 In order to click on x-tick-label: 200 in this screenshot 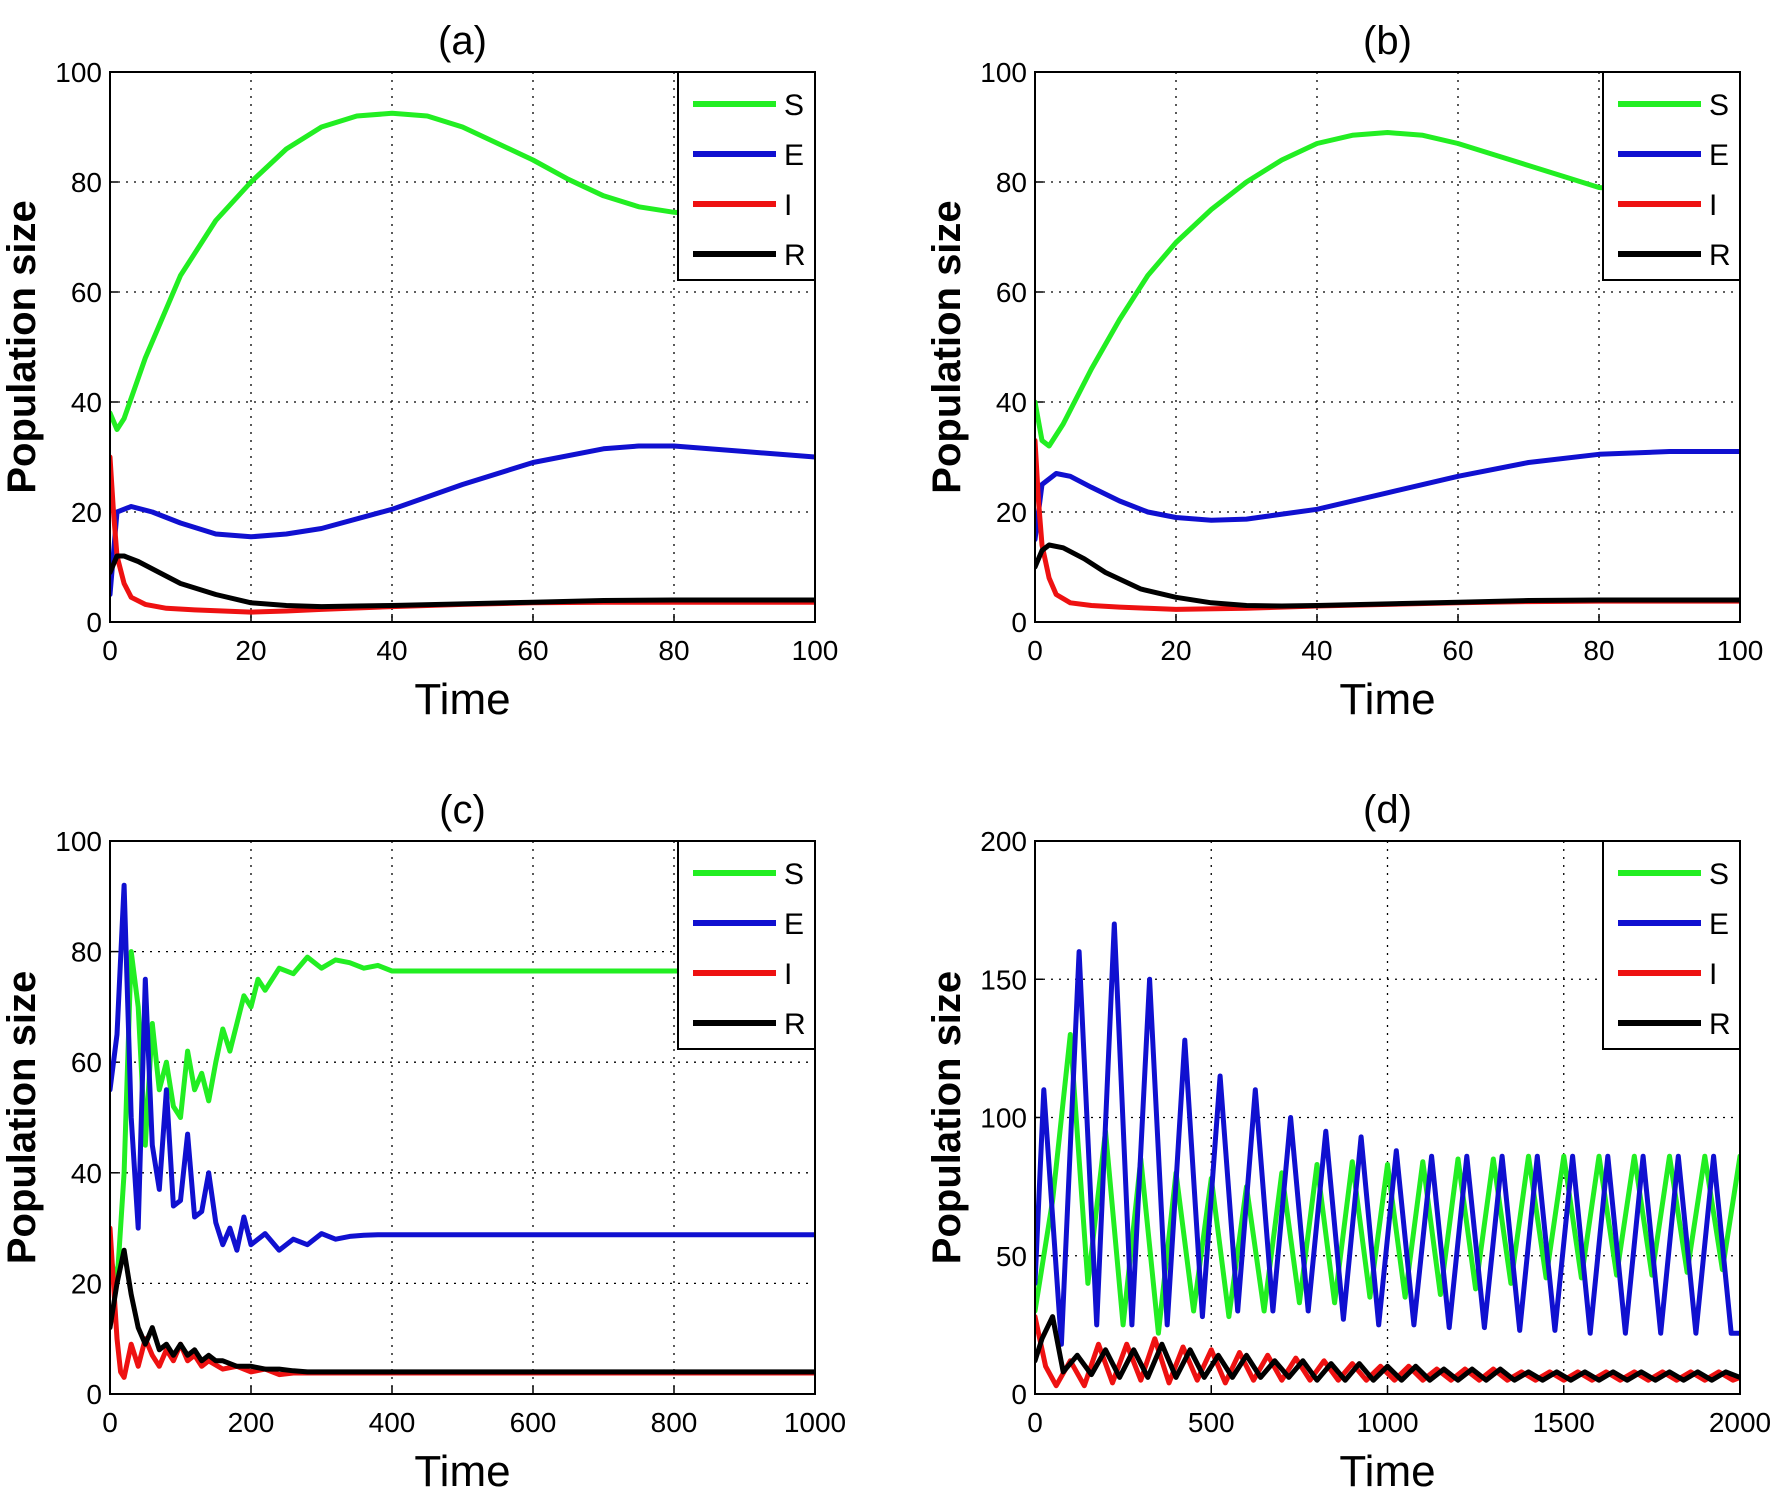, I will do `click(251, 1422)`.